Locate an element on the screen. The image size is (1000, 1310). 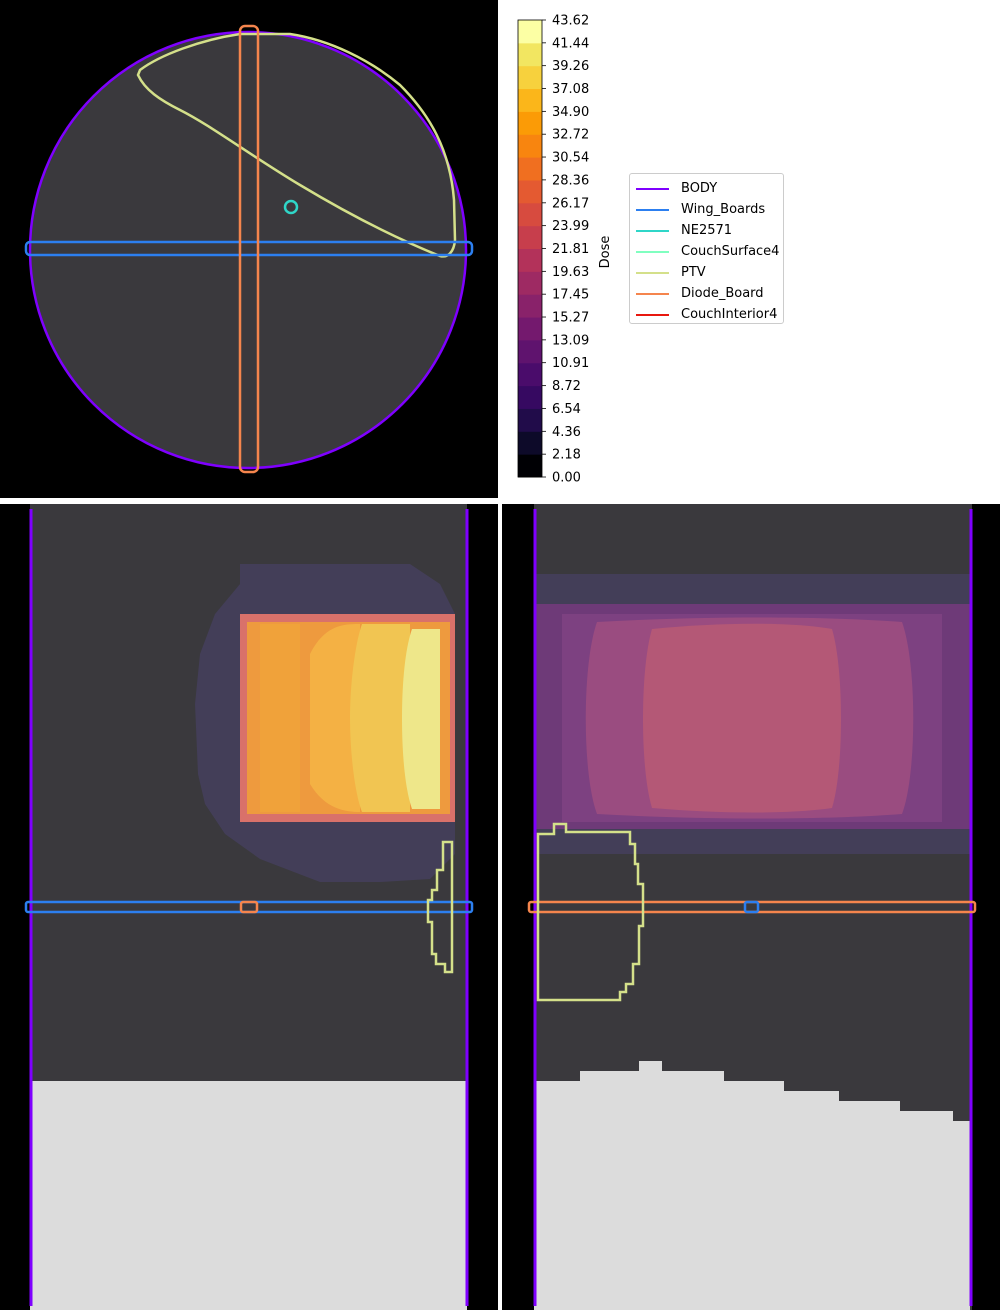
axial-diode-board-contour is located at coordinates (249, 249).